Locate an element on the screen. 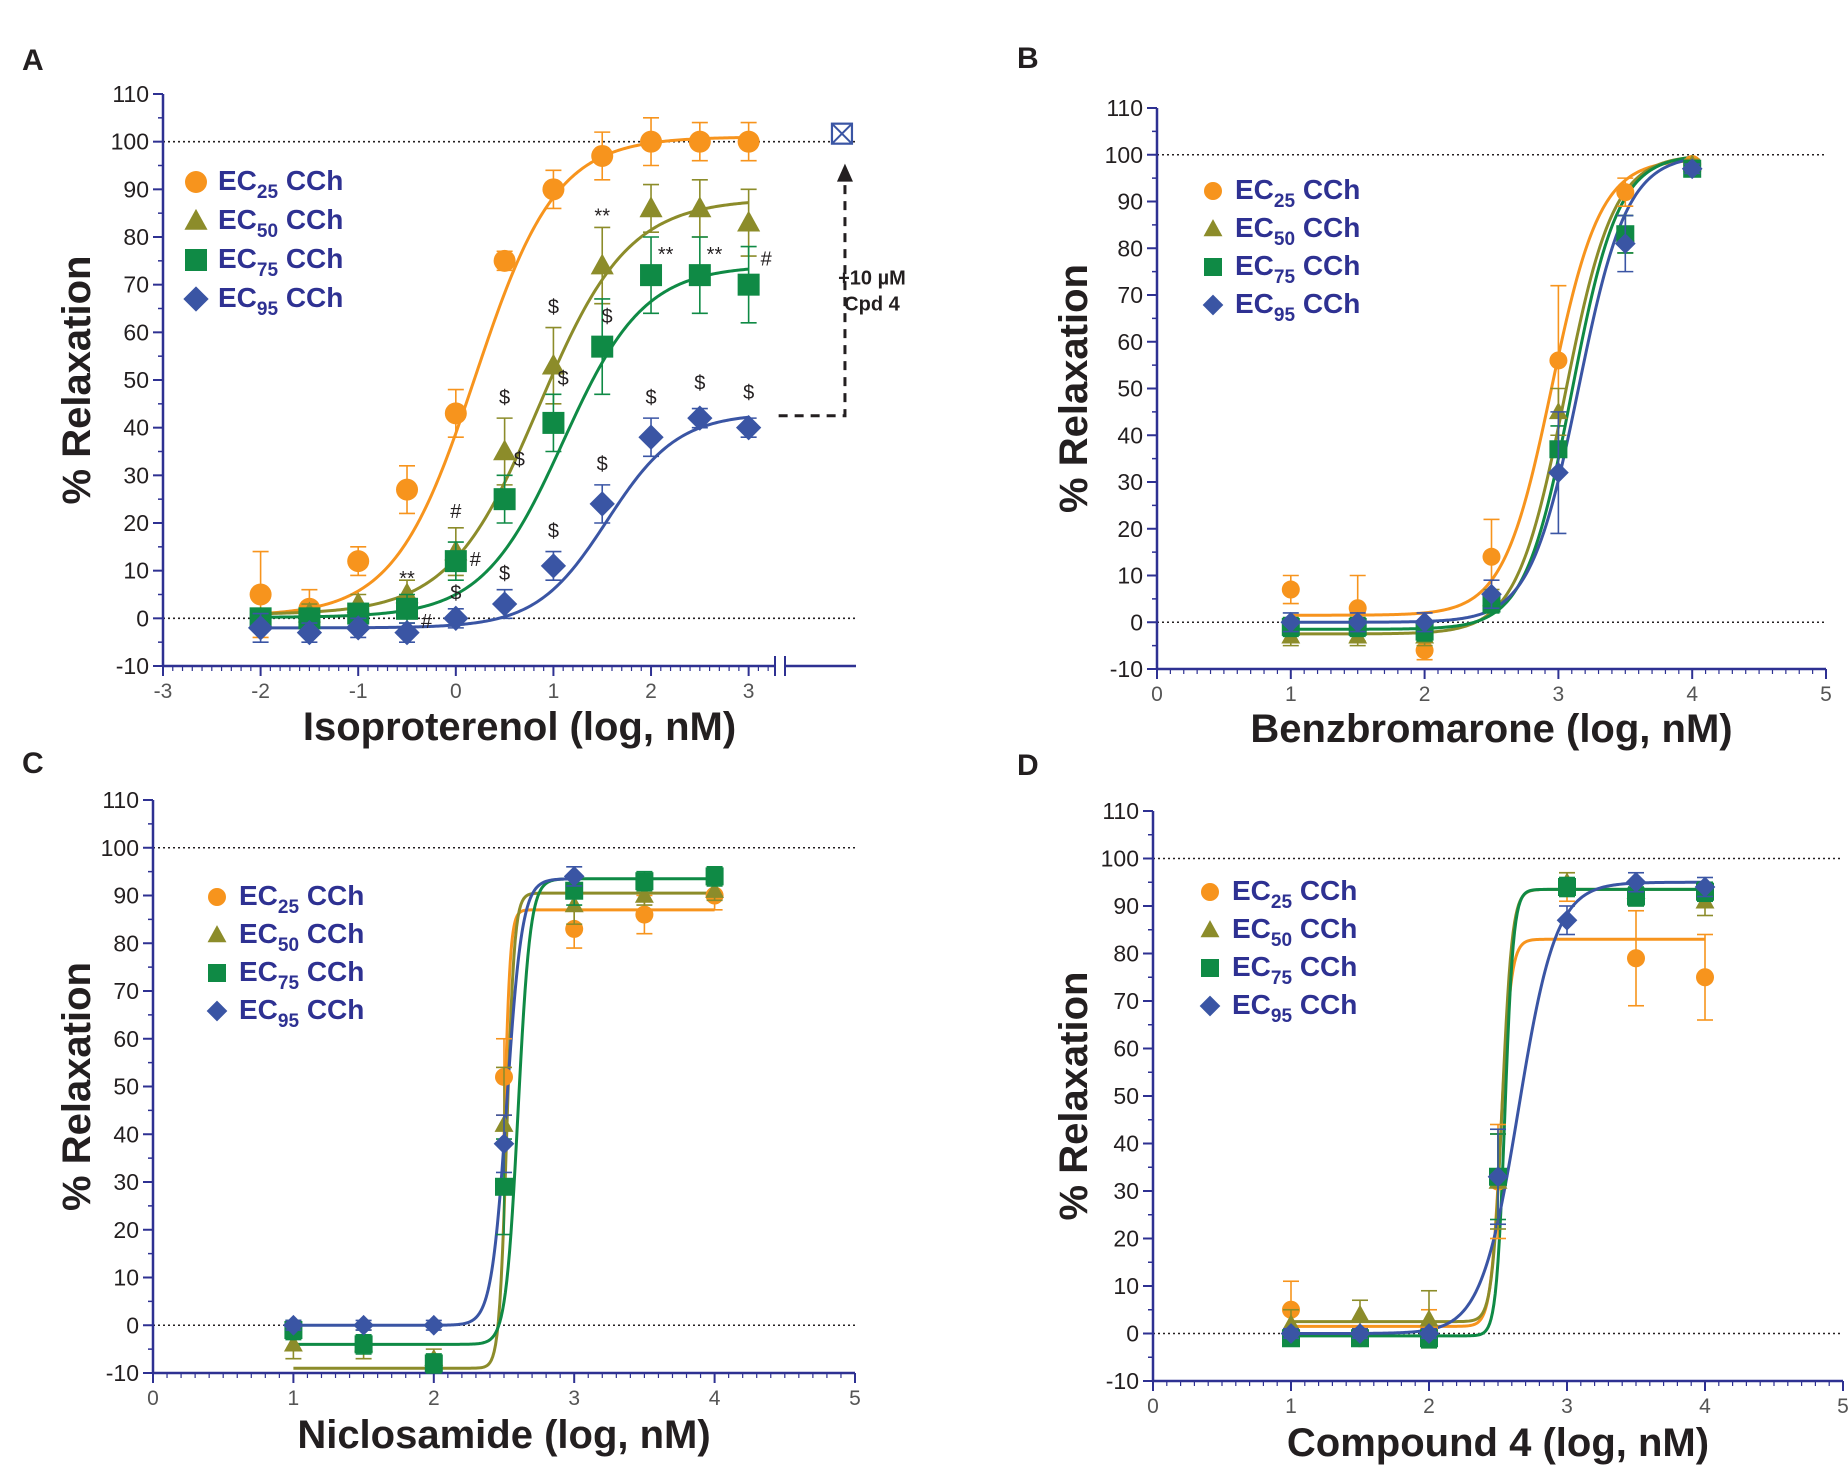 The height and width of the screenshot is (1477, 1848). arrow-line is located at coordinates (812, 300).